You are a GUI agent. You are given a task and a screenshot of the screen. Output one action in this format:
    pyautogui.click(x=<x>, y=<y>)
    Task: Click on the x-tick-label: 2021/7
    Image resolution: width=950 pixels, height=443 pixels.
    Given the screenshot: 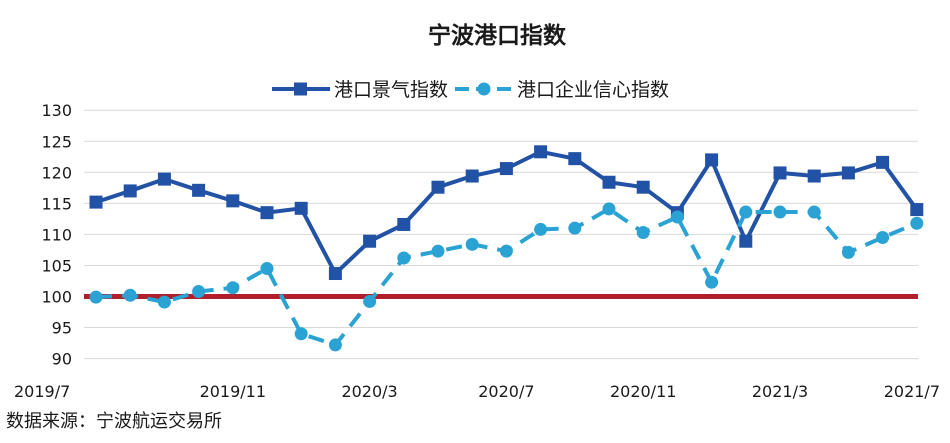 What is the action you would take?
    pyautogui.click(x=912, y=391)
    